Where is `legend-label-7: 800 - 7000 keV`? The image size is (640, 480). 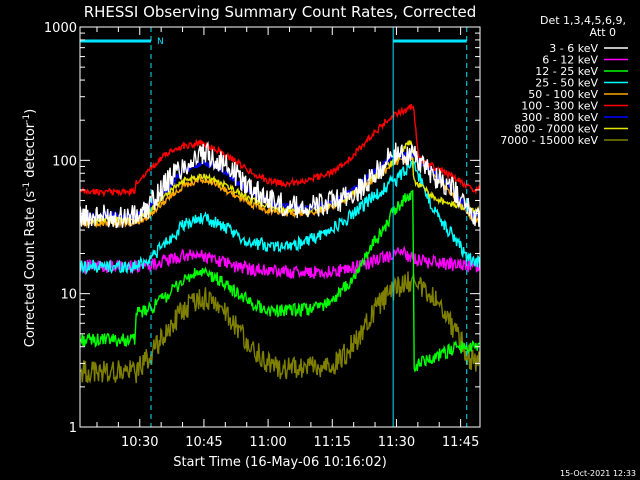 legend-label-7: 800 - 7000 keV is located at coordinates (556, 129).